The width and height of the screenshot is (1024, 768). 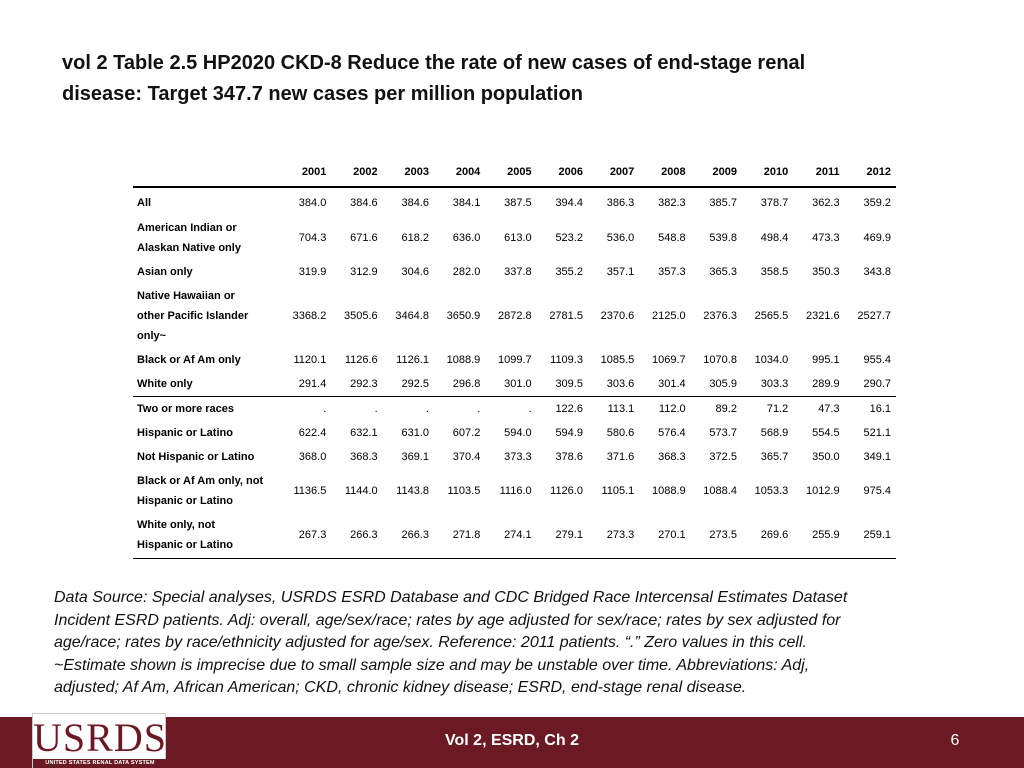 What do you see at coordinates (672, 238) in the screenshot?
I see `rate-cell: 548.8` at bounding box center [672, 238].